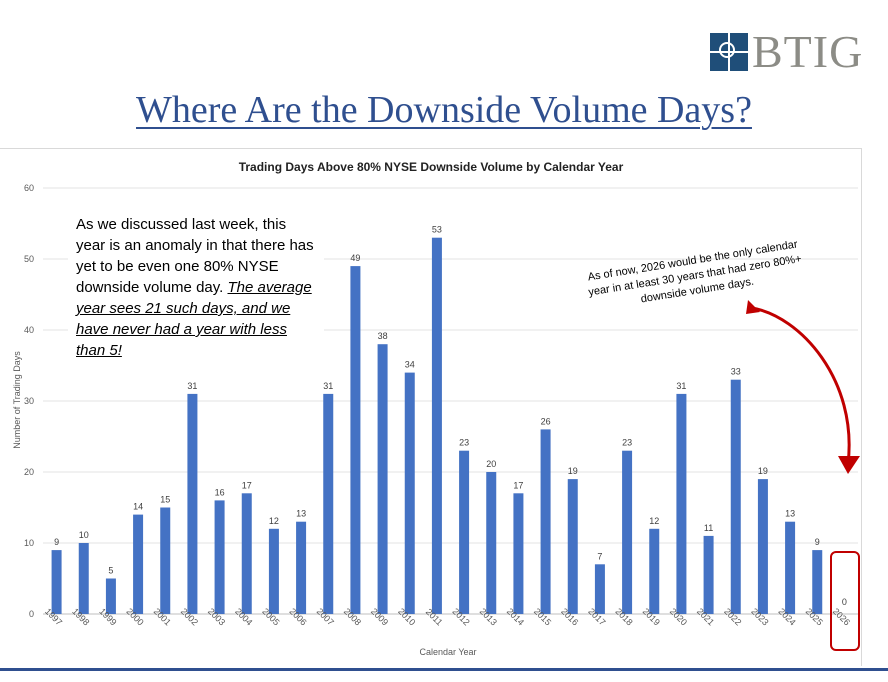  What do you see at coordinates (491, 464) in the screenshot?
I see `bar-data-label: 20` at bounding box center [491, 464].